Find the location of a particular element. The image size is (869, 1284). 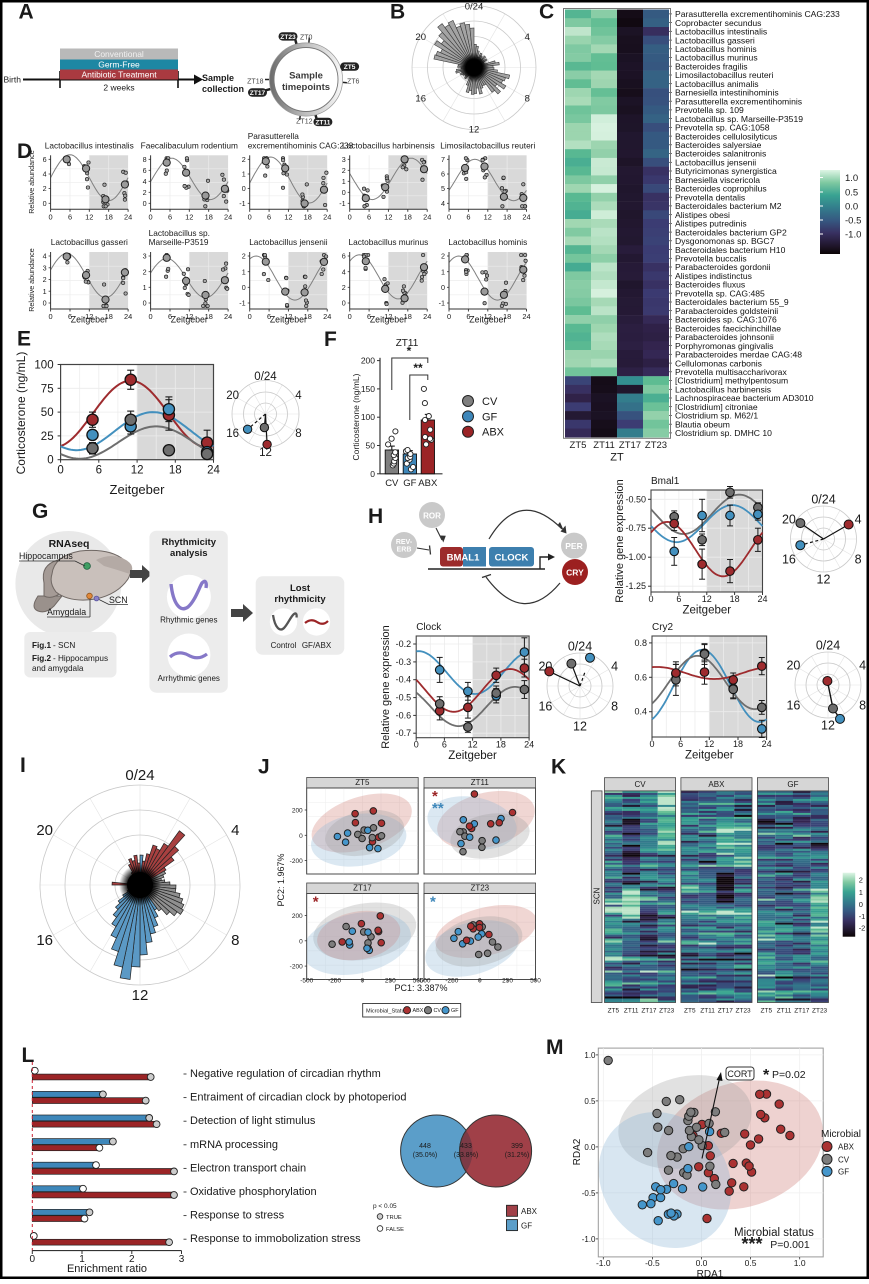

svg-text: Fig.2 is located at coordinates (42, 658).